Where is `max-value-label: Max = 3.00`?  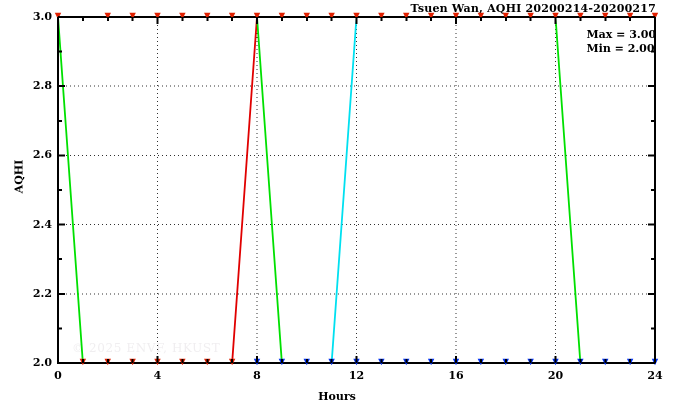 max-value-label: Max = 3.00 is located at coordinates (621, 34).